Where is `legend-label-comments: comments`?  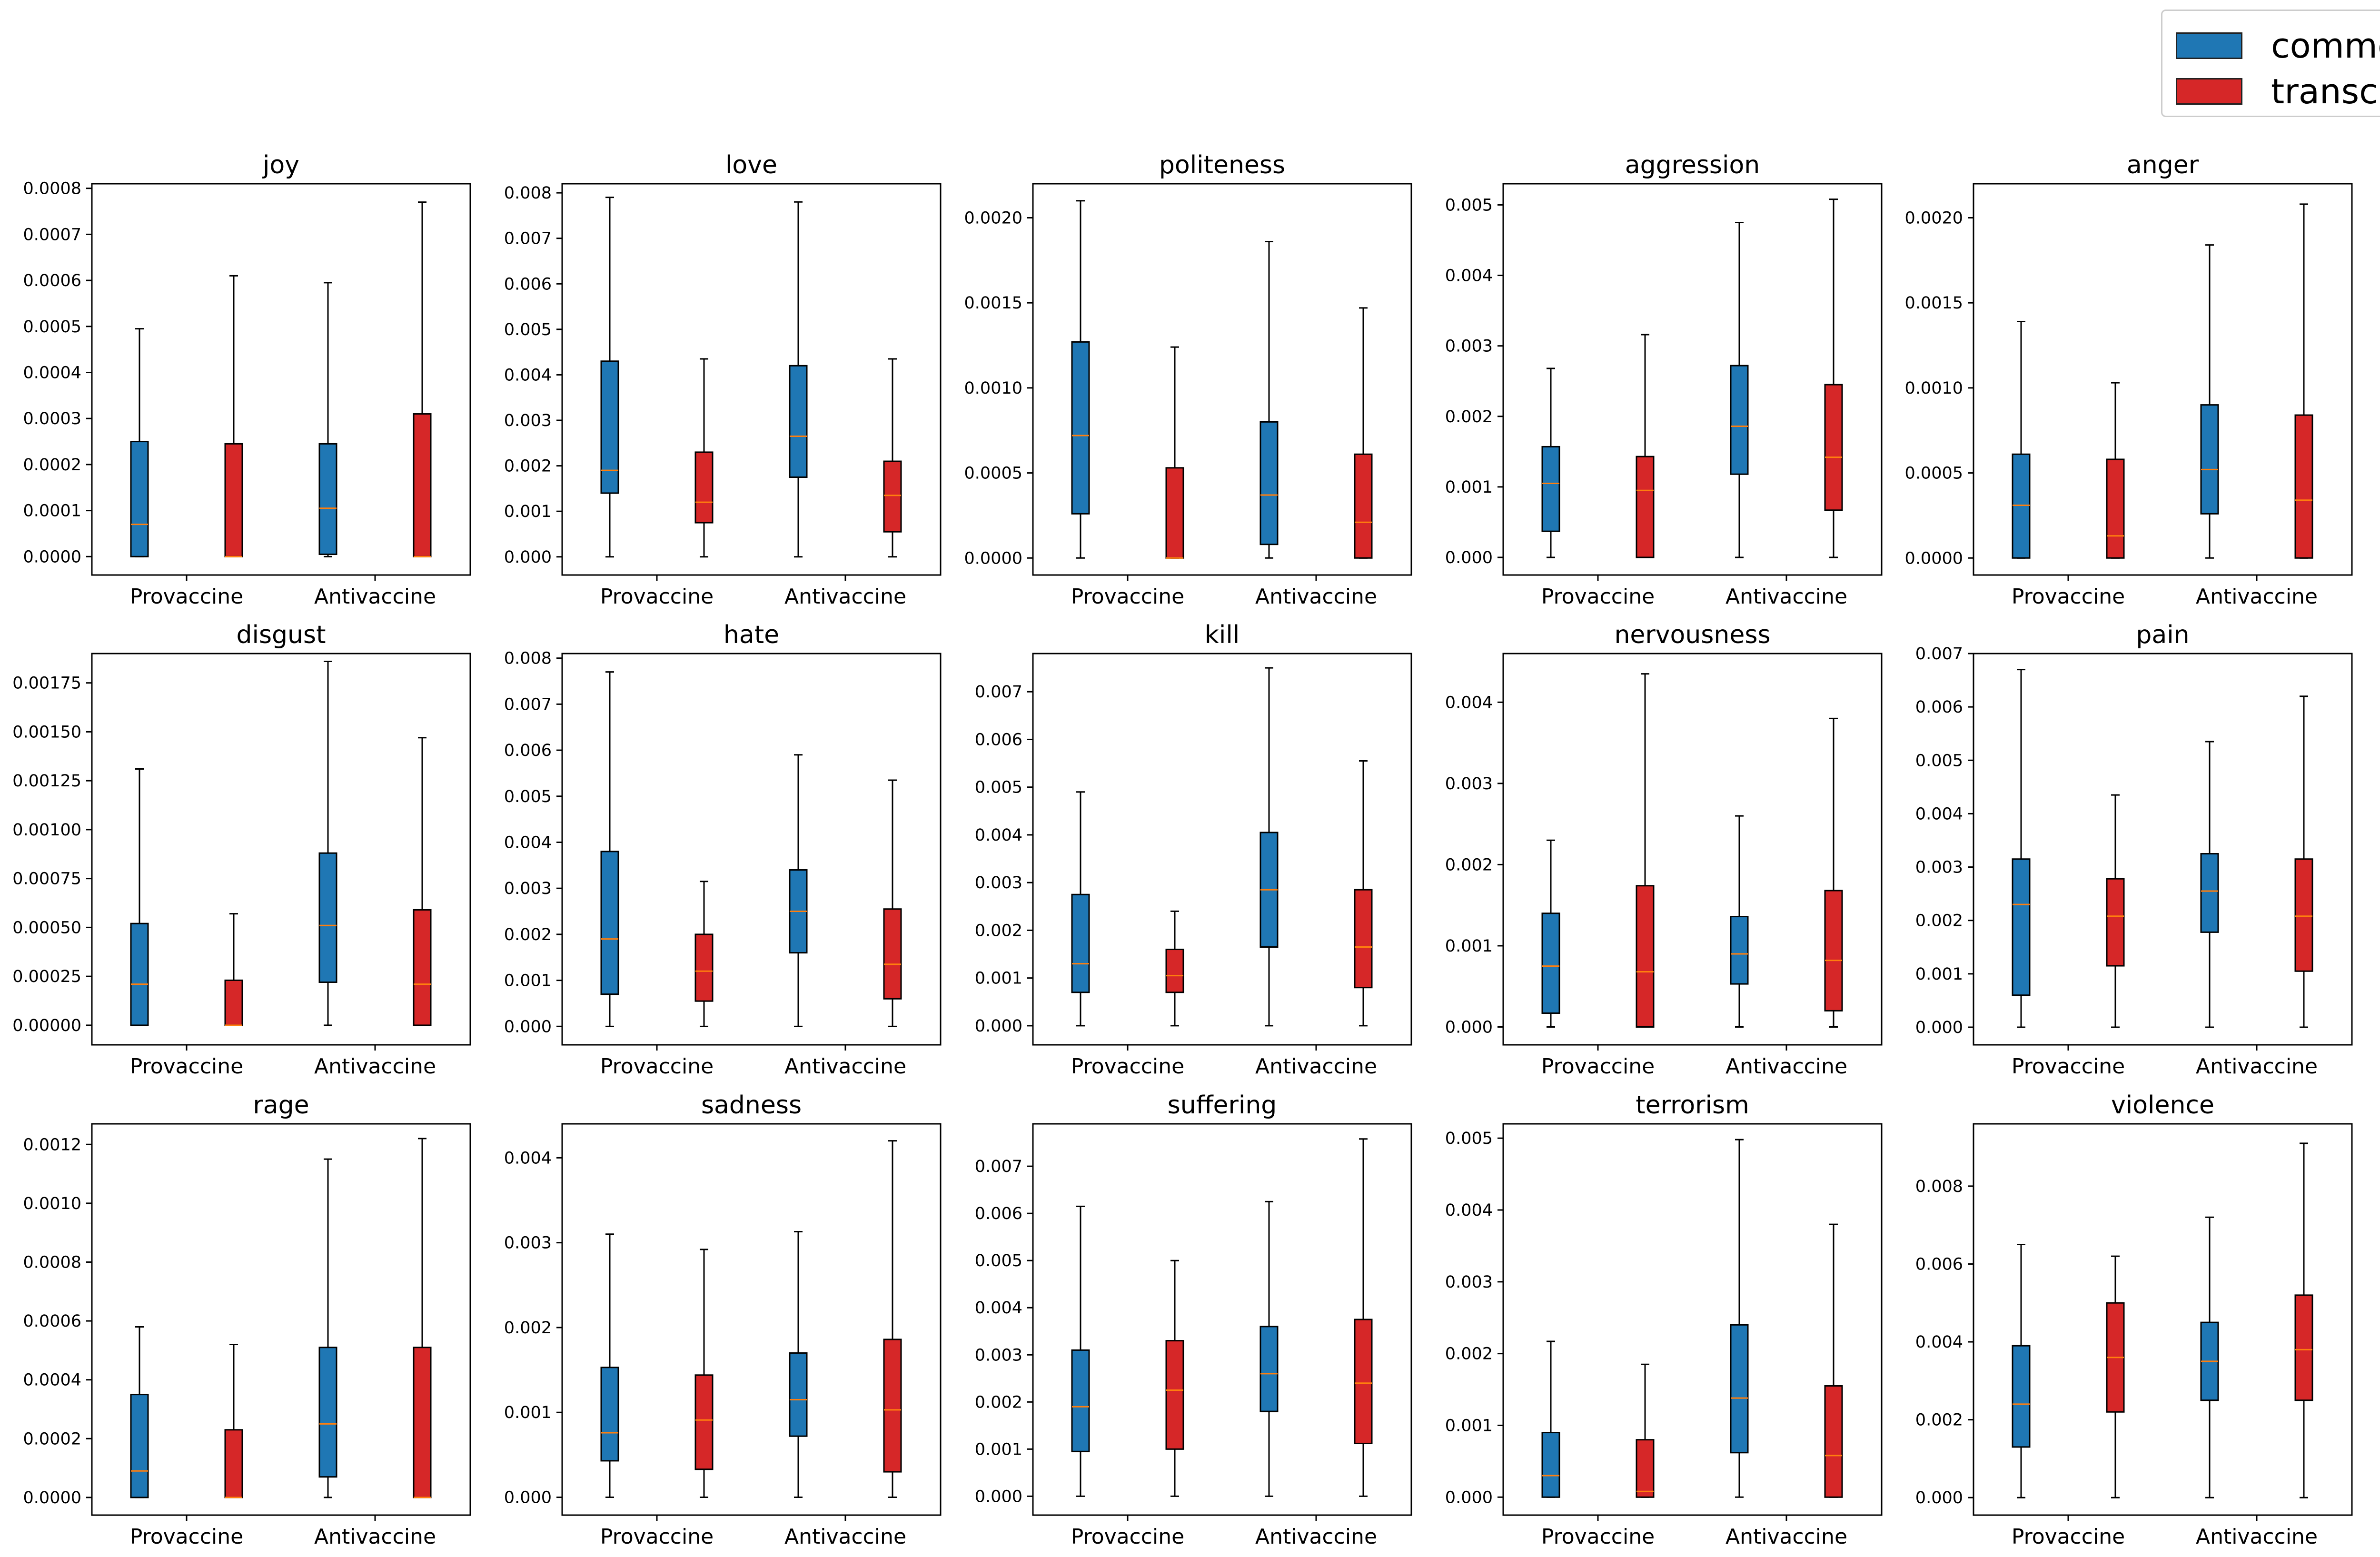
legend-label-comments: comments is located at coordinates (2325, 46).